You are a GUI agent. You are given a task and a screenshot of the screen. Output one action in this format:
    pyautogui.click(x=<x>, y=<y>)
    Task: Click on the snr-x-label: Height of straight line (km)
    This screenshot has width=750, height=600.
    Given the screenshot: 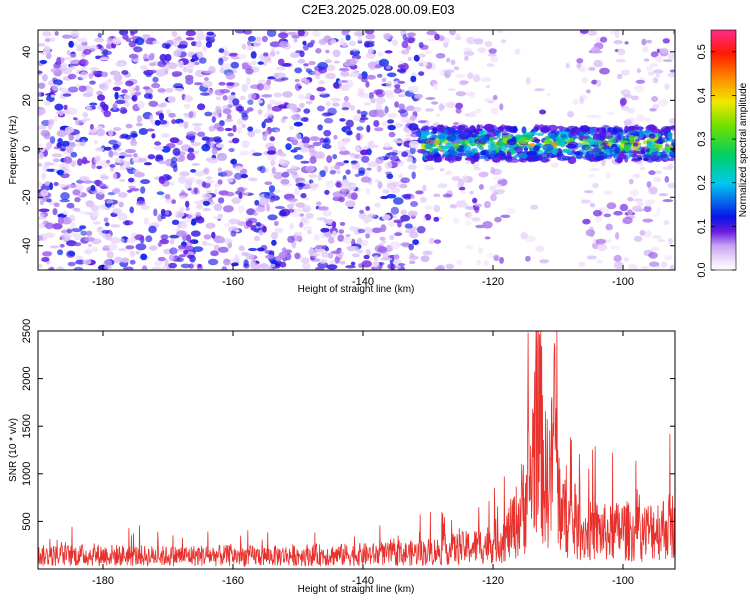 What is the action you would take?
    pyautogui.click(x=356, y=589)
    